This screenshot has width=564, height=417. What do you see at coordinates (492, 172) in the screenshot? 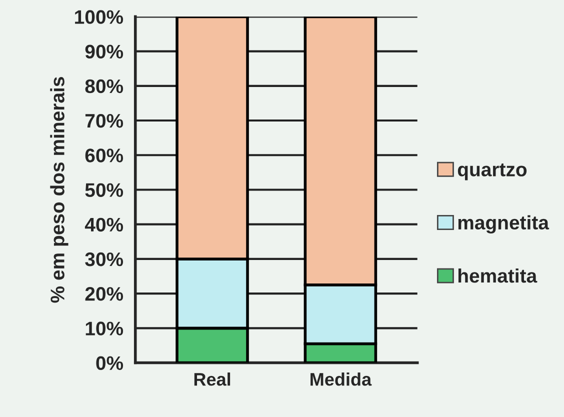
I see `legend-label: quartzo` at bounding box center [492, 172].